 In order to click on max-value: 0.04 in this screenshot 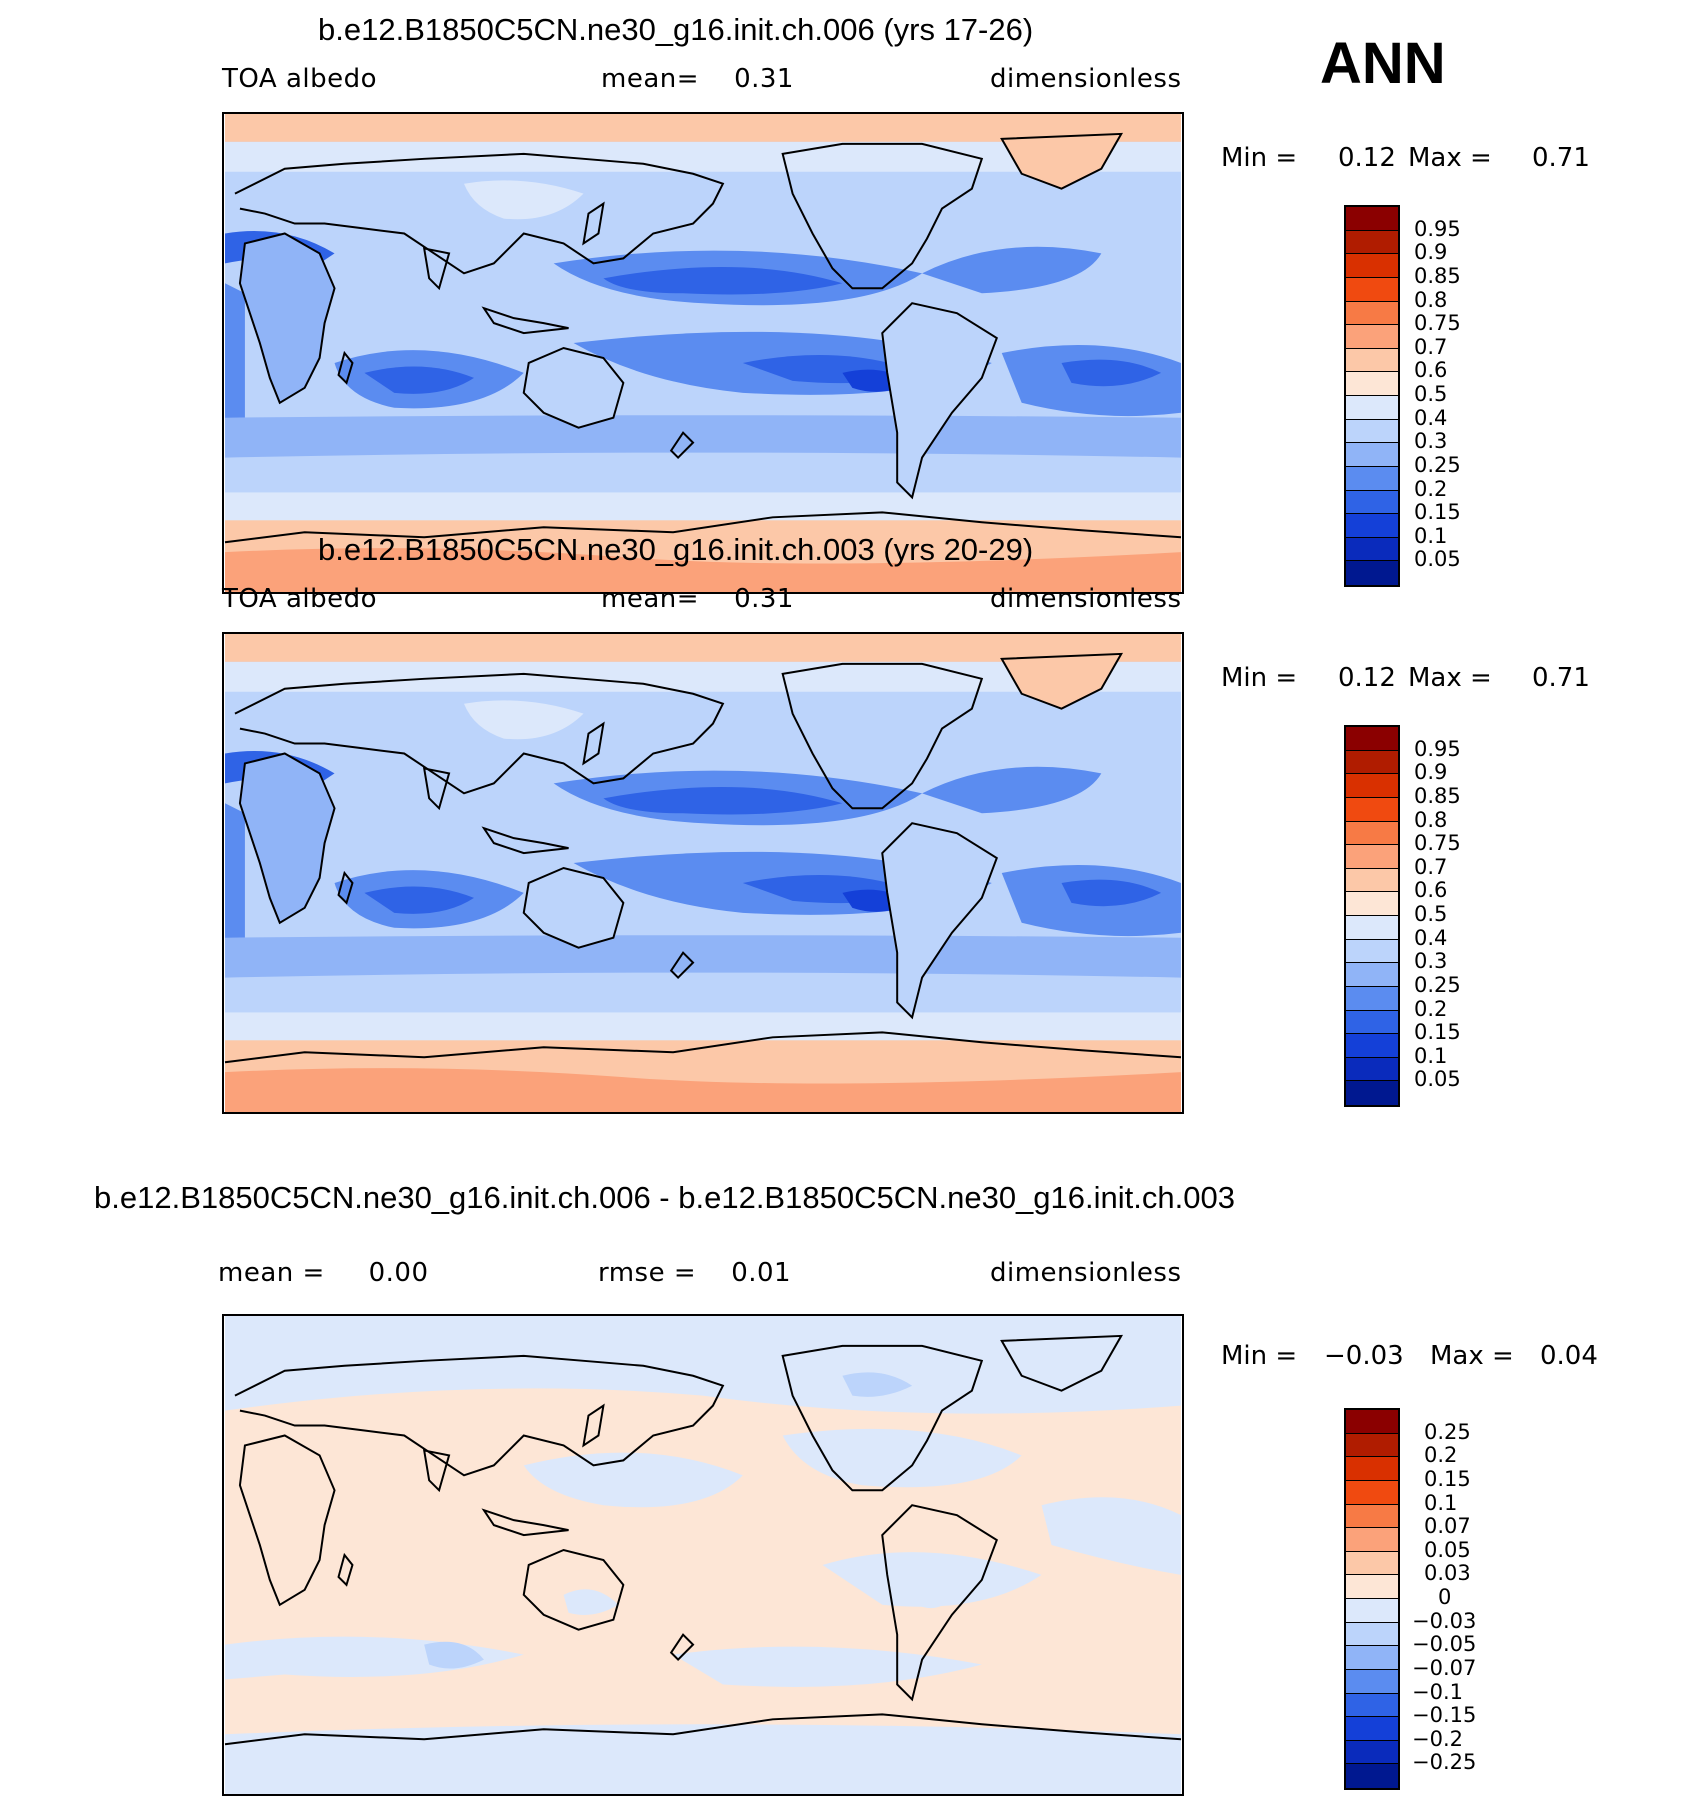, I will do `click(1569, 1356)`.